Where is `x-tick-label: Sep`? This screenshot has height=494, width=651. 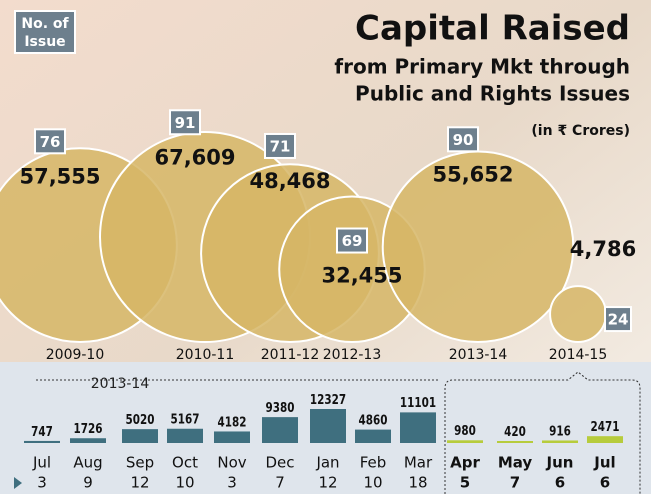
x-tick-label: Sep is located at coordinates (140, 463).